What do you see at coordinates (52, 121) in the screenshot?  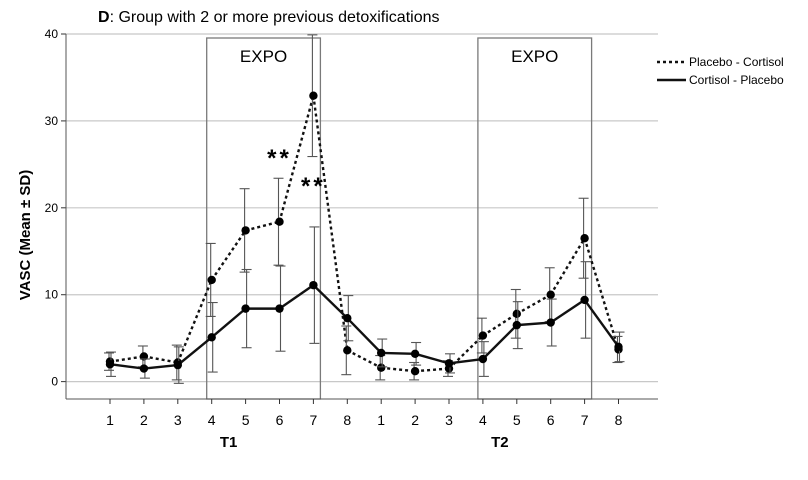 I see `y-tick-label: 30` at bounding box center [52, 121].